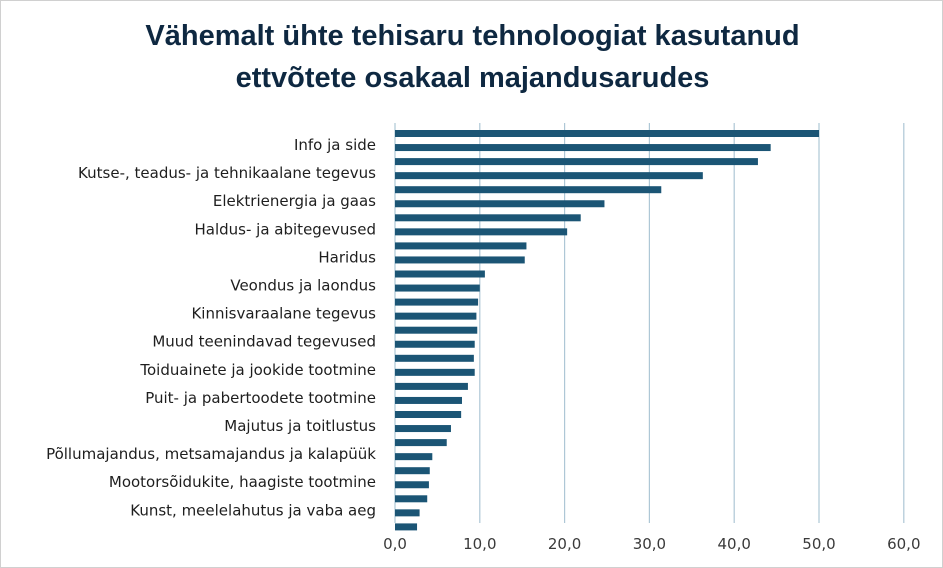  What do you see at coordinates (294, 201) in the screenshot?
I see `category-label: Elektrienergia ja gaas` at bounding box center [294, 201].